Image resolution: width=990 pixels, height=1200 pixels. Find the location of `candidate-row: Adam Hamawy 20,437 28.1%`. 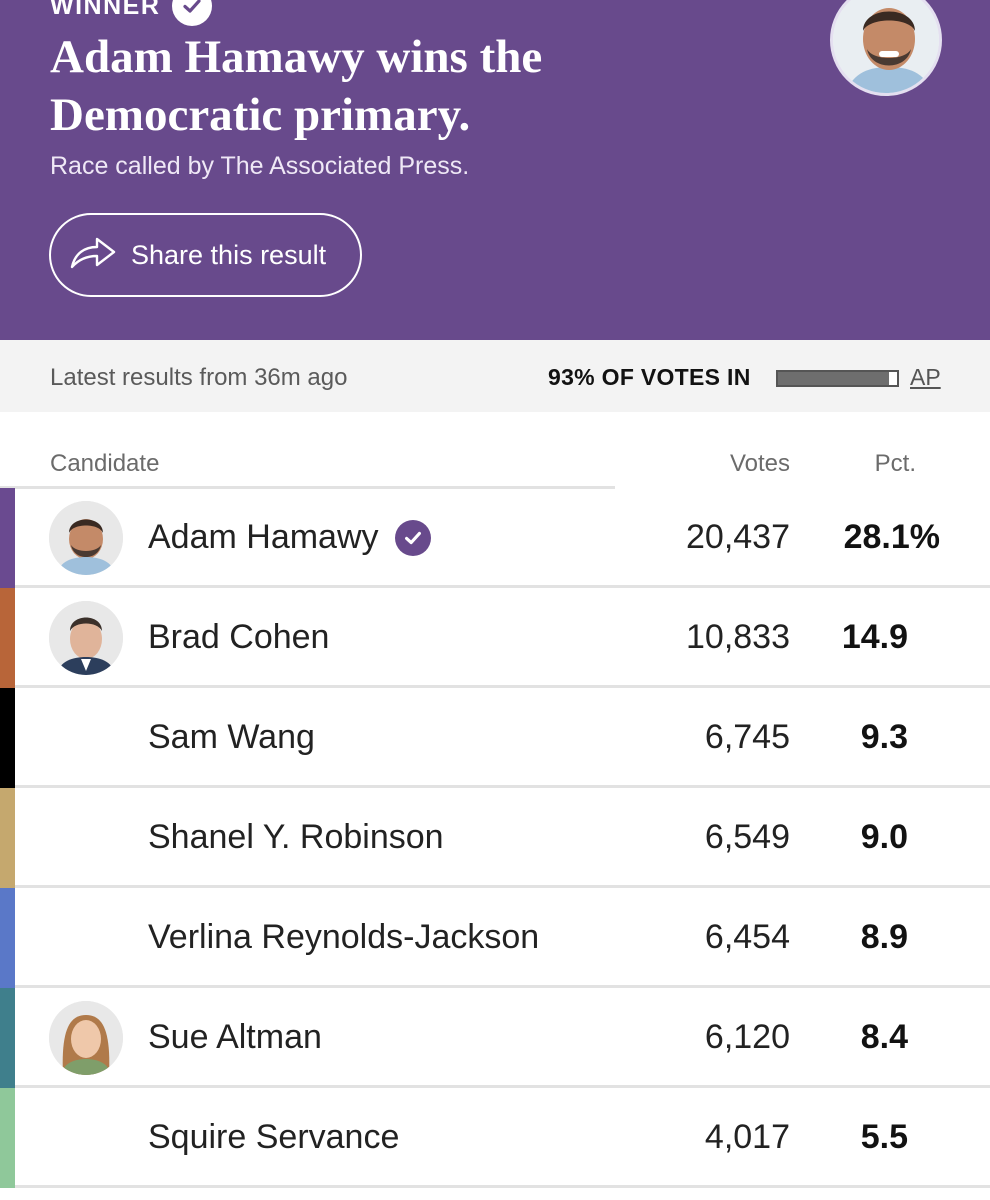

candidate-row: Adam Hamawy 20,437 28.1% is located at coordinates (495, 538).